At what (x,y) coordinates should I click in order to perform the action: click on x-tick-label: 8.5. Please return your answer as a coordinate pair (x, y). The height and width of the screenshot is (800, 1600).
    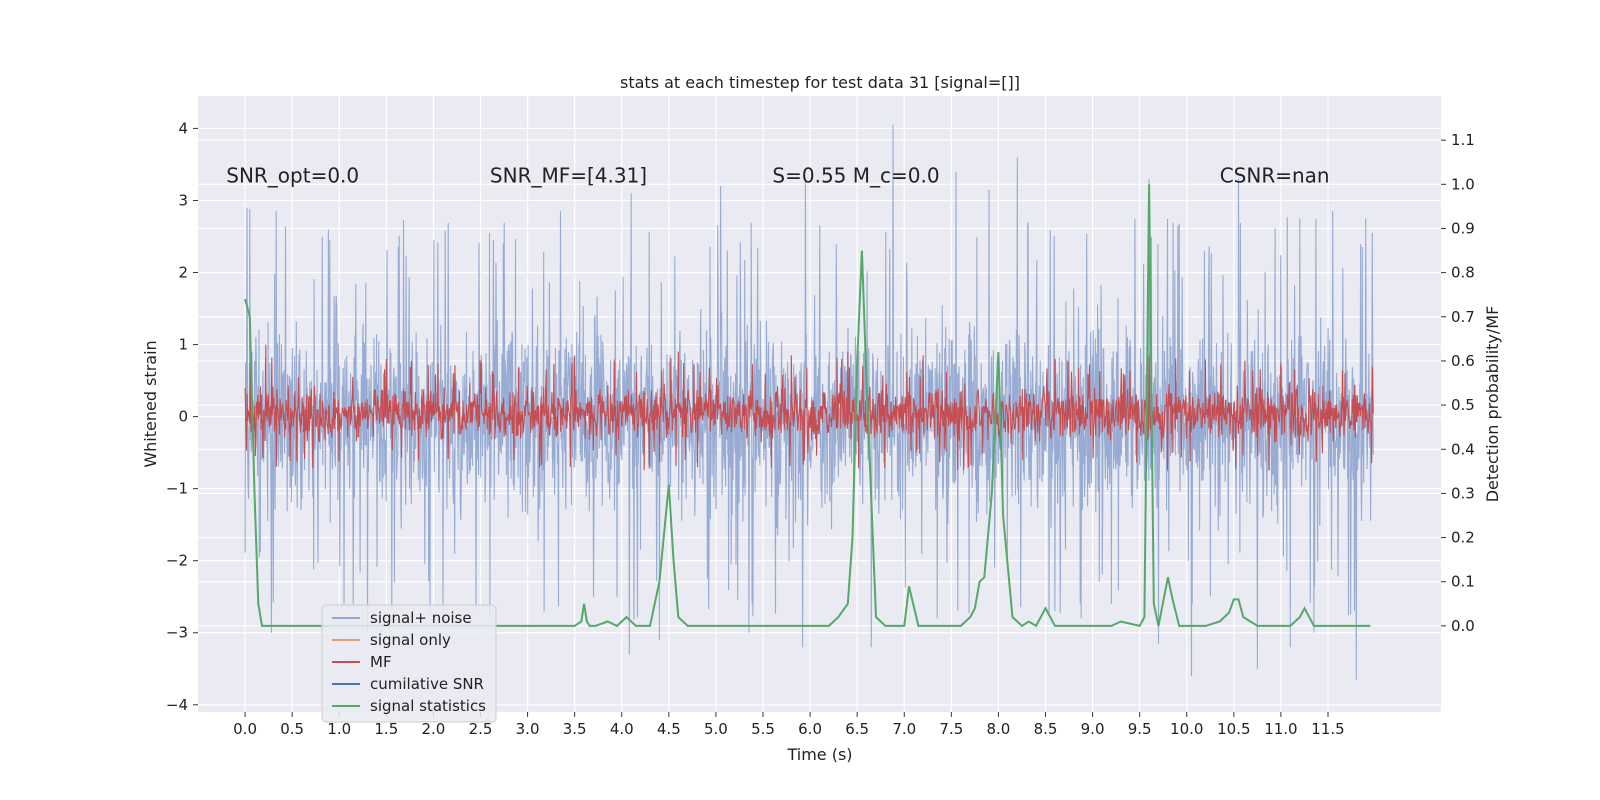
    Looking at the image, I should click on (1046, 729).